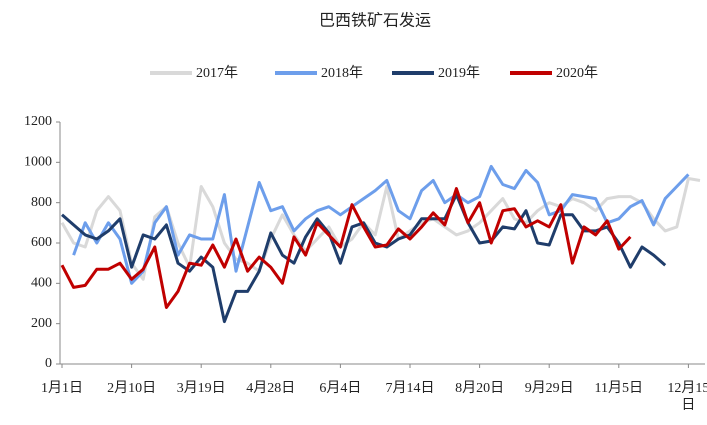 Image resolution: width=707 pixels, height=425 pixels. What do you see at coordinates (132, 388) in the screenshot?
I see `x-tick-label: 2月10日` at bounding box center [132, 388].